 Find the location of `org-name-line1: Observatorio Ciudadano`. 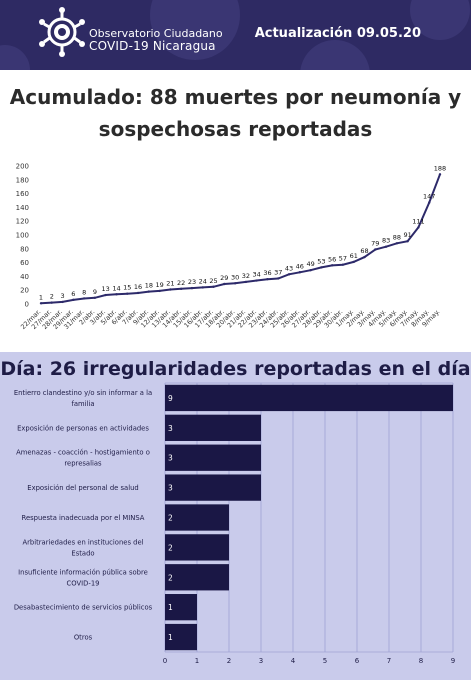

org-name-line1: Observatorio Ciudadano is located at coordinates (156, 33).